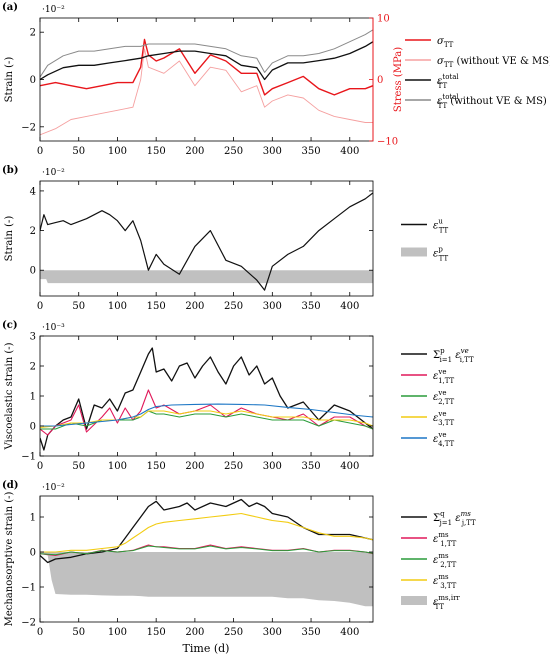 The height and width of the screenshot is (657, 550). What do you see at coordinates (380, 80) in the screenshot?
I see `y2-tick-label: 0` at bounding box center [380, 80].